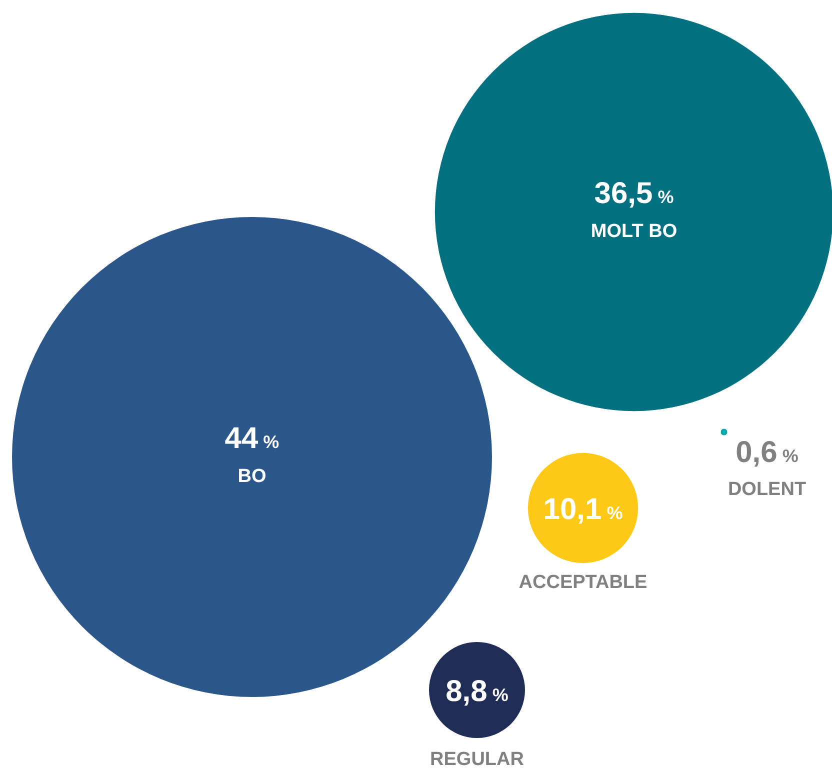 This screenshot has width=832, height=776. I want to click on category-label: DOLENT, so click(767, 489).